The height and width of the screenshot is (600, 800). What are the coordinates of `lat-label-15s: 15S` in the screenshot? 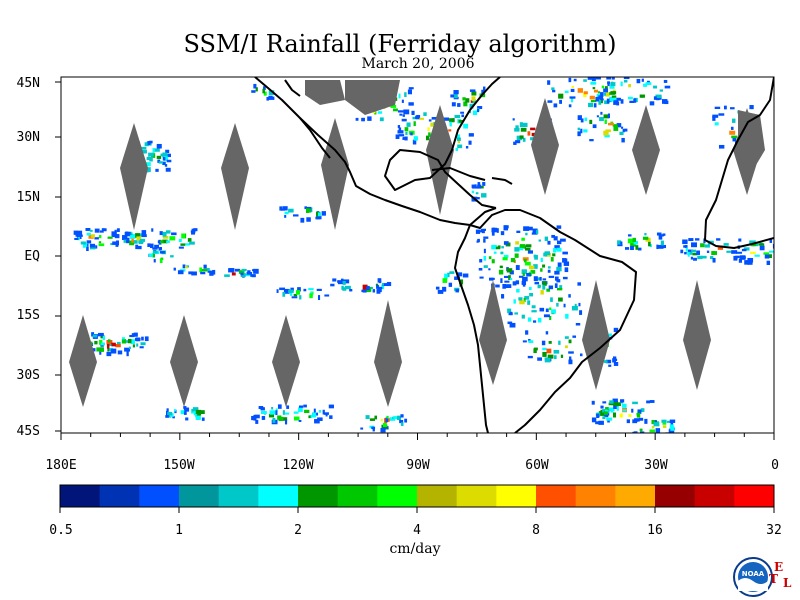 It's located at (28, 315).